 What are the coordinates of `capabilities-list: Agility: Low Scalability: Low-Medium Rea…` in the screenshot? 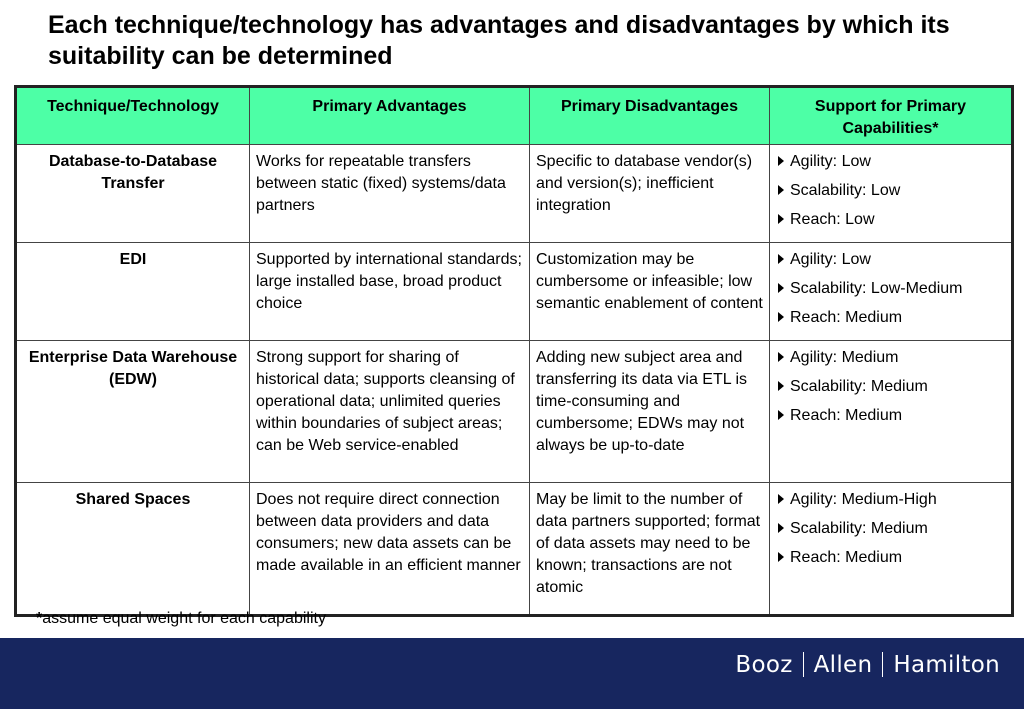 It's located at (890, 289).